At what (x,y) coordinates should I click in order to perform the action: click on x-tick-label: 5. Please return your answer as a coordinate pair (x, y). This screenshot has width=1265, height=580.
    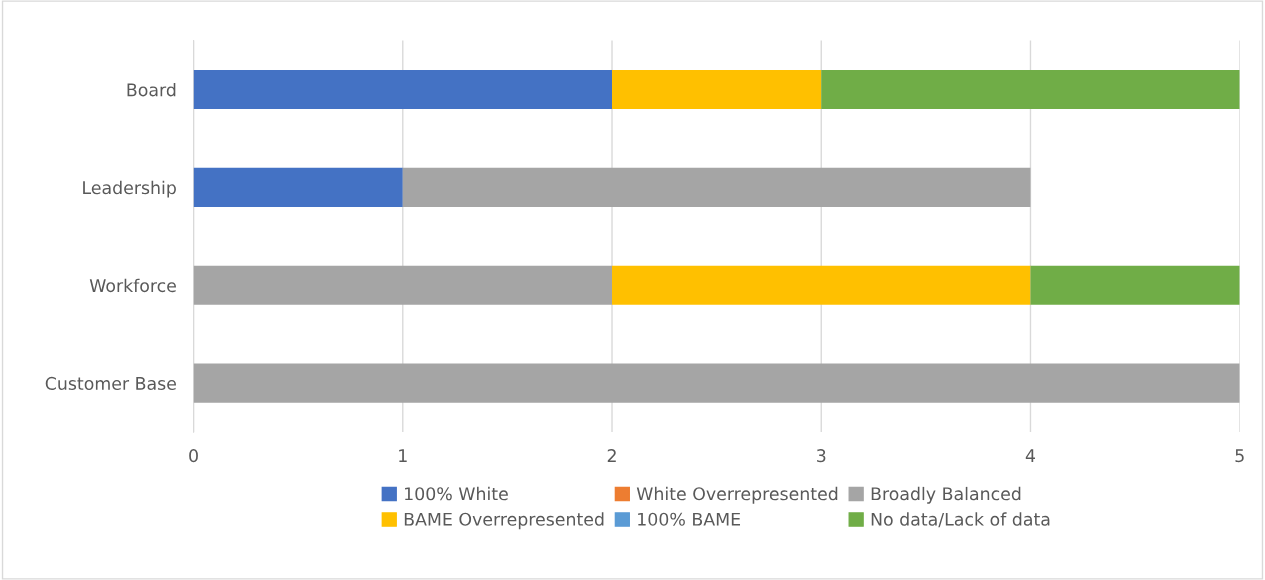
    Looking at the image, I should click on (1239, 456).